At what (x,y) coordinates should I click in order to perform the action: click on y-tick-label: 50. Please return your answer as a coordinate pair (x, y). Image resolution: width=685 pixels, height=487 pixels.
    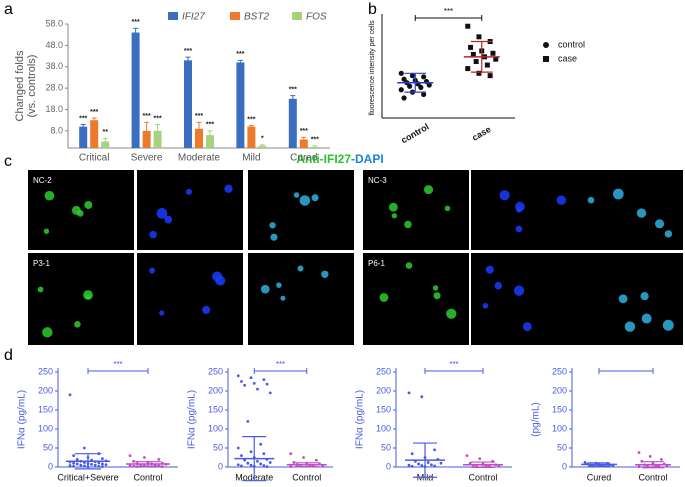
    Looking at the image, I should click on (48, 447).